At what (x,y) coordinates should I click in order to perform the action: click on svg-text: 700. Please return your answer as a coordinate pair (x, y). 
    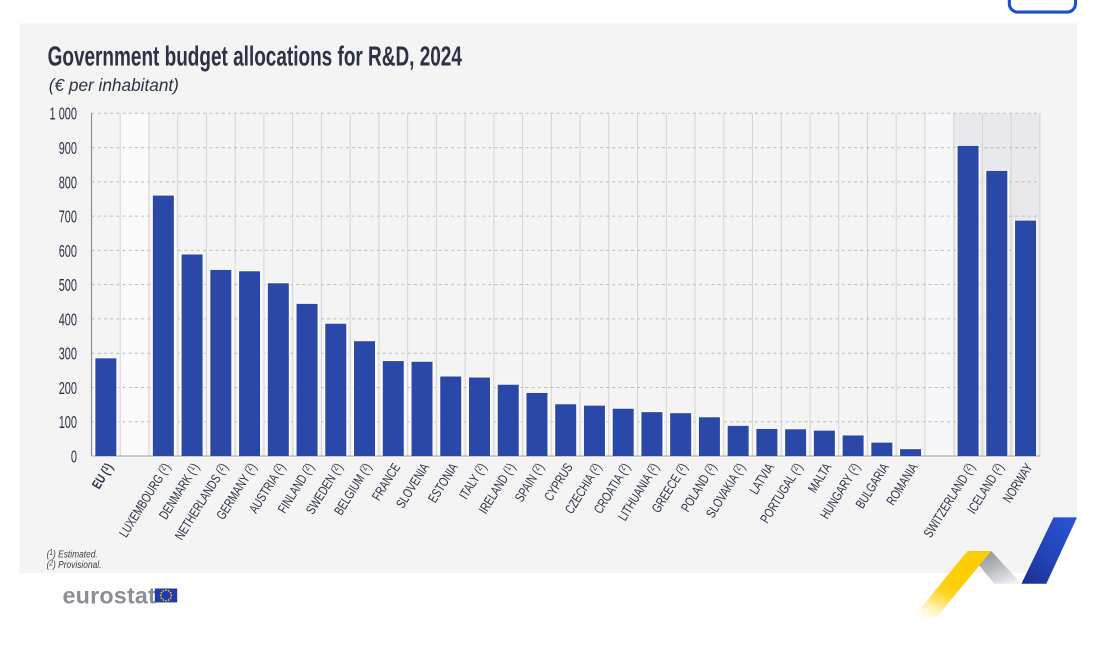
    Looking at the image, I should click on (68, 217).